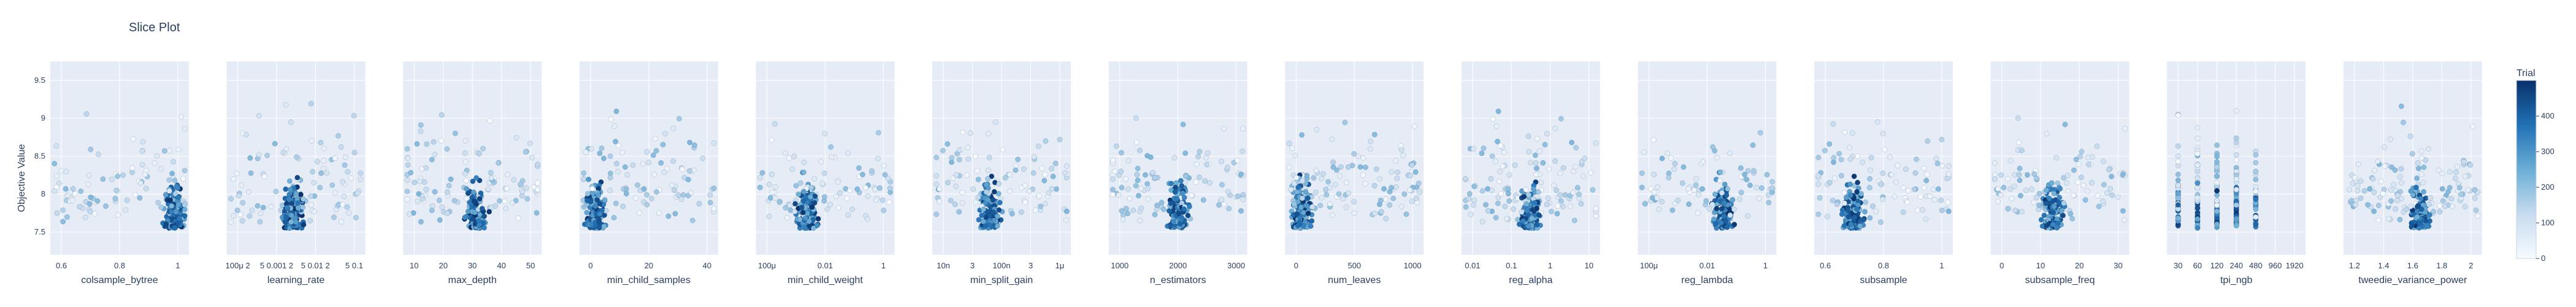 The image size is (2576, 307). Describe the element at coordinates (649, 280) in the screenshot. I see `x-axis-label: min_child_samples` at that location.